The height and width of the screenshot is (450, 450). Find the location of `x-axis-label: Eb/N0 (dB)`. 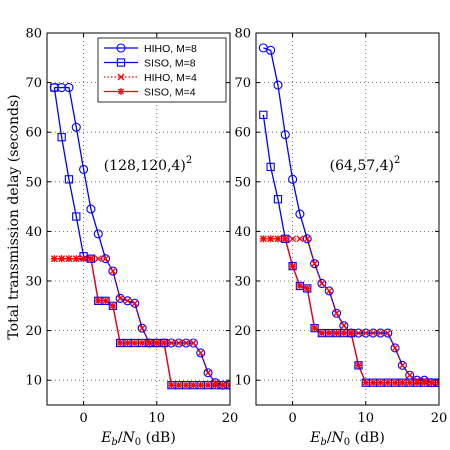

x-axis-label: Eb/N0 (dB) is located at coordinates (138, 439).